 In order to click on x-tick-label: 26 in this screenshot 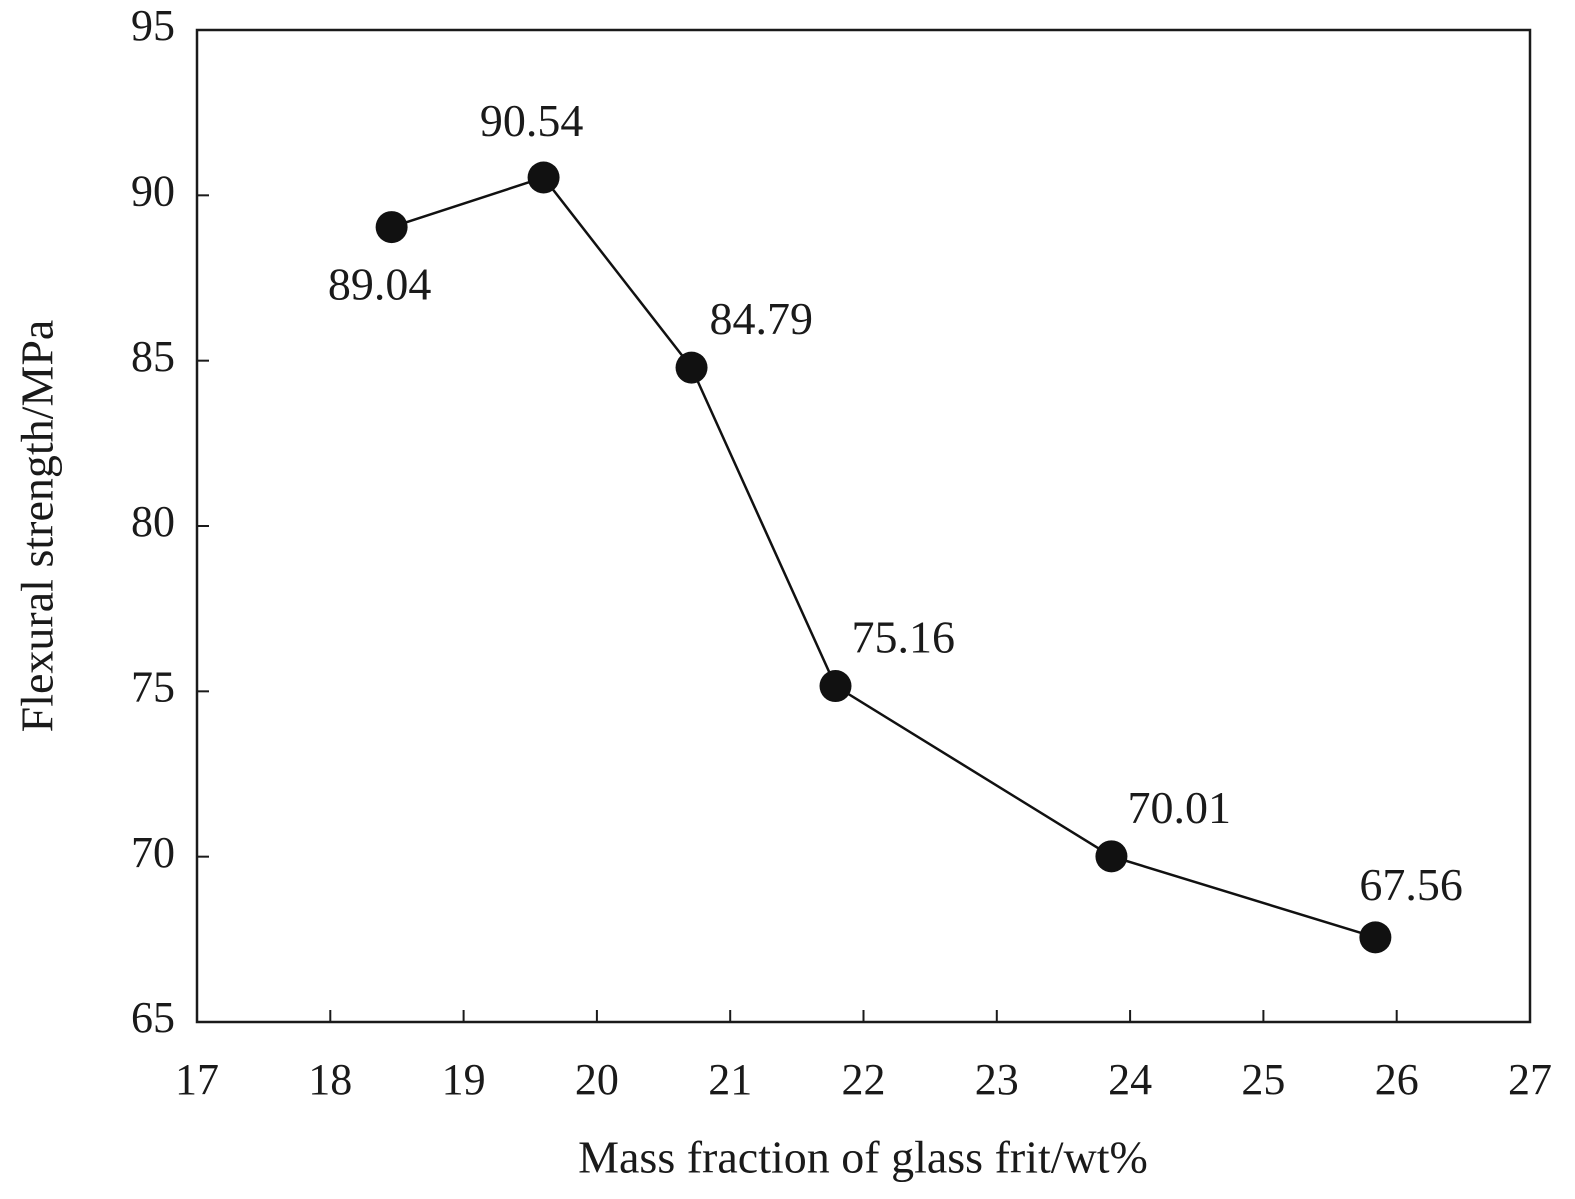, I will do `click(1397, 1079)`.